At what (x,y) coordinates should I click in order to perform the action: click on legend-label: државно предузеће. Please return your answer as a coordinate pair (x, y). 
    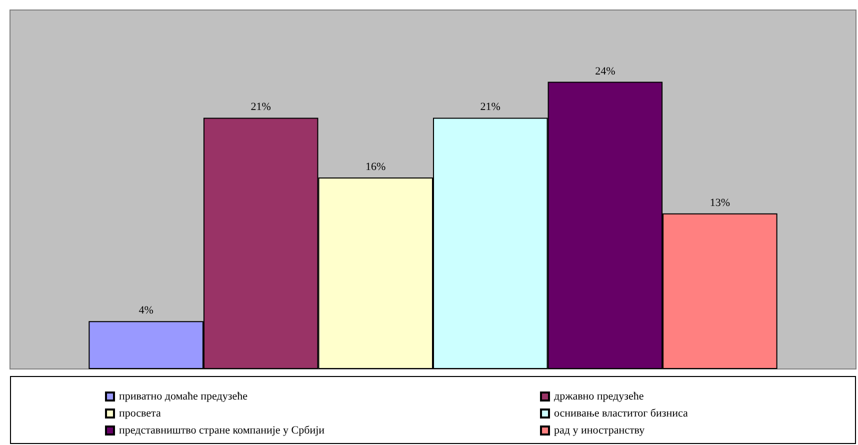
    Looking at the image, I should click on (599, 396).